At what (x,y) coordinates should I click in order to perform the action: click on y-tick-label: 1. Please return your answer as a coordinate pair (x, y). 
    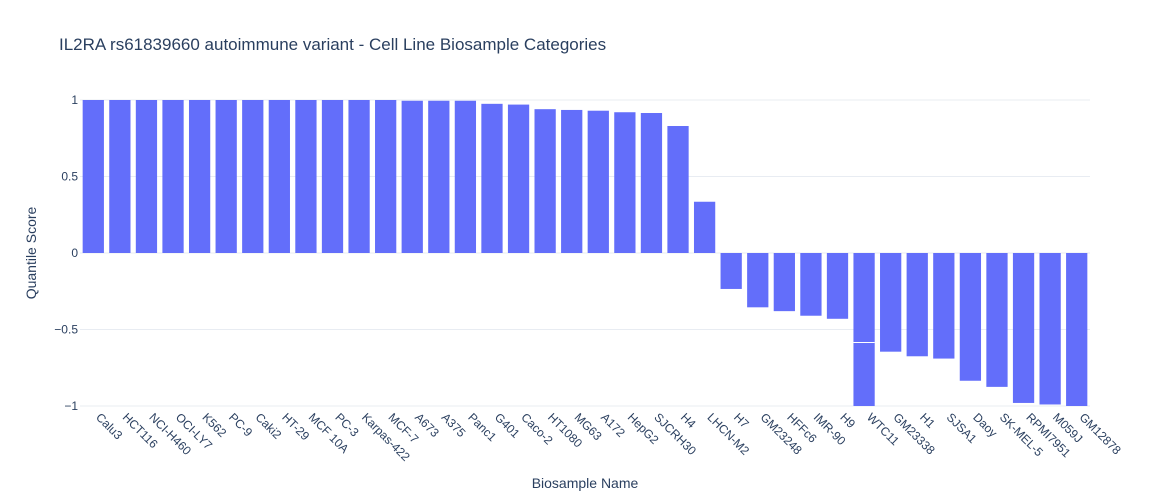
    Looking at the image, I should click on (74, 100).